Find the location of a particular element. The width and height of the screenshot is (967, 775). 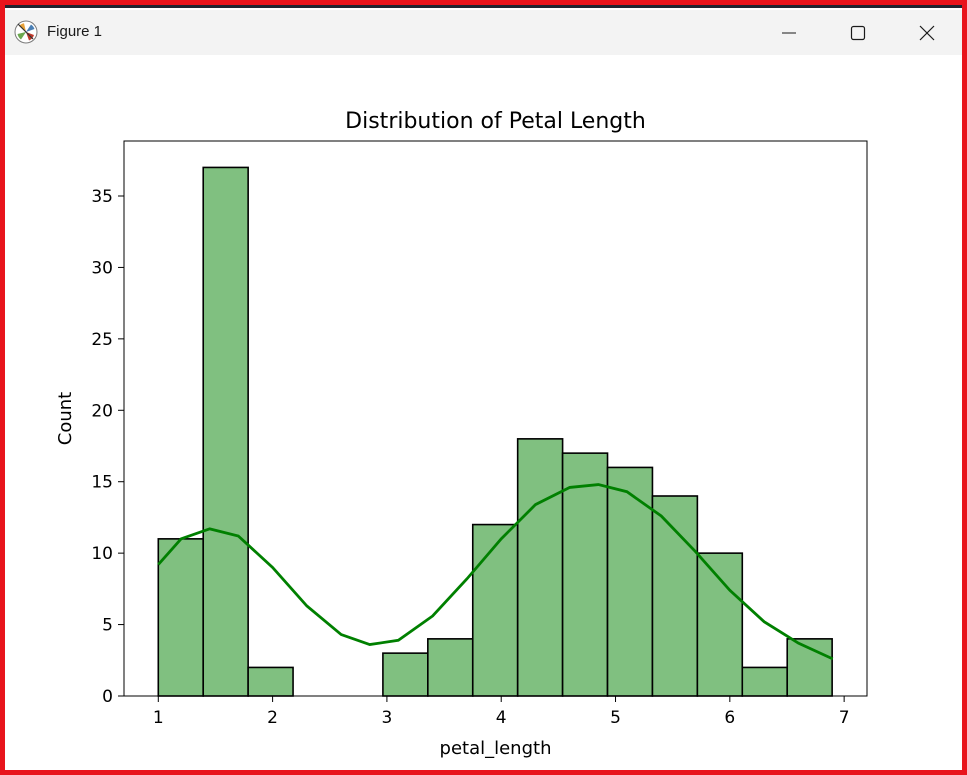

x-axis-ticks: 1 2 3 4 5 6 7 is located at coordinates (501, 712).